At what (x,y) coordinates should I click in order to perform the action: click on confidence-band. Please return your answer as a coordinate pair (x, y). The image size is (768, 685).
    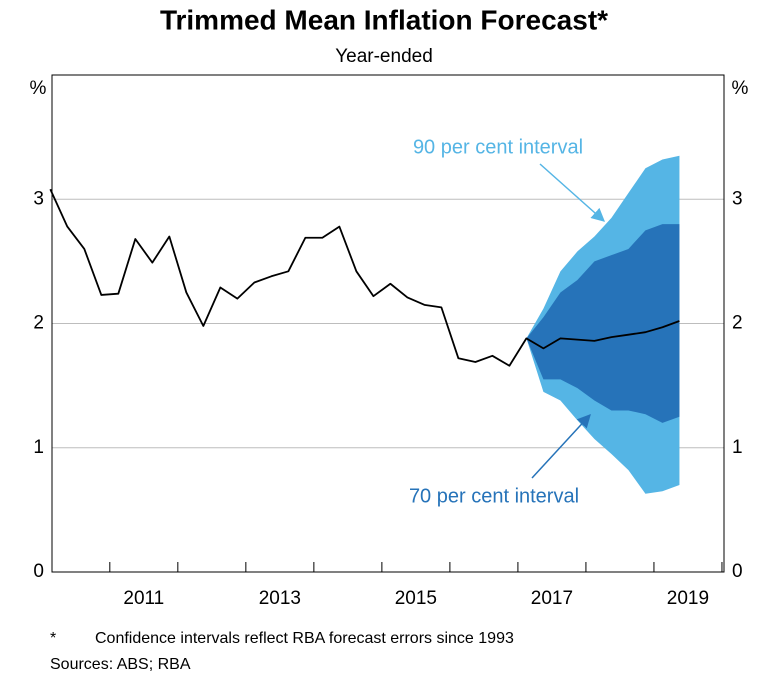
    Looking at the image, I should click on (603, 323).